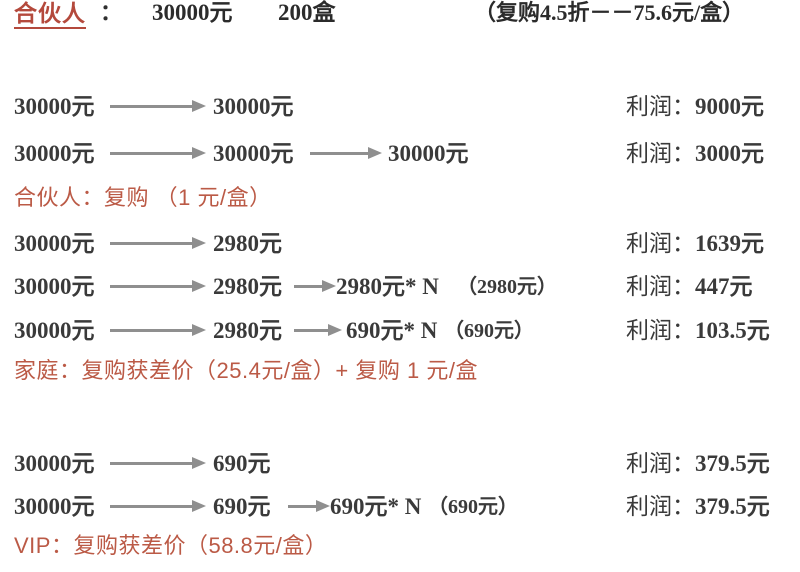 The height and width of the screenshot is (572, 800). What do you see at coordinates (111, 12) in the screenshot?
I see `header-colon: ：` at bounding box center [111, 12].